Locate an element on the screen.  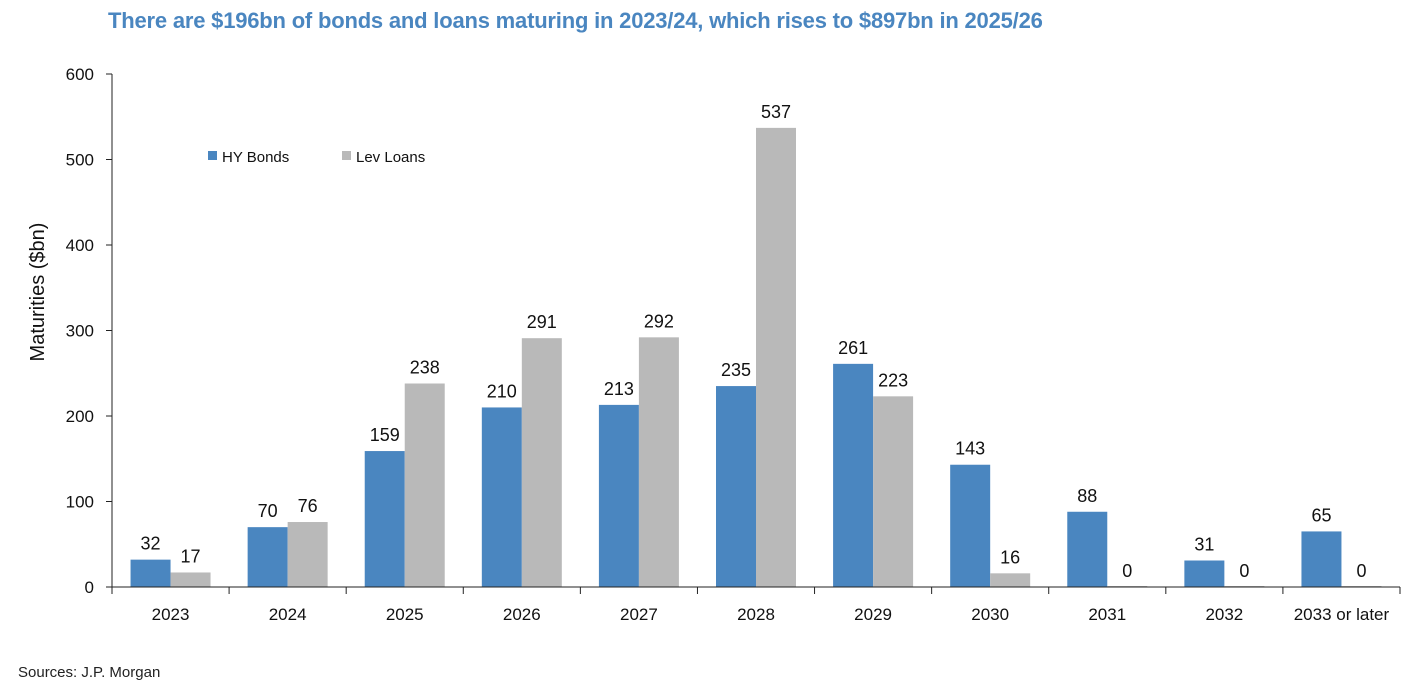
x-tick-label: 2028 is located at coordinates (756, 614).